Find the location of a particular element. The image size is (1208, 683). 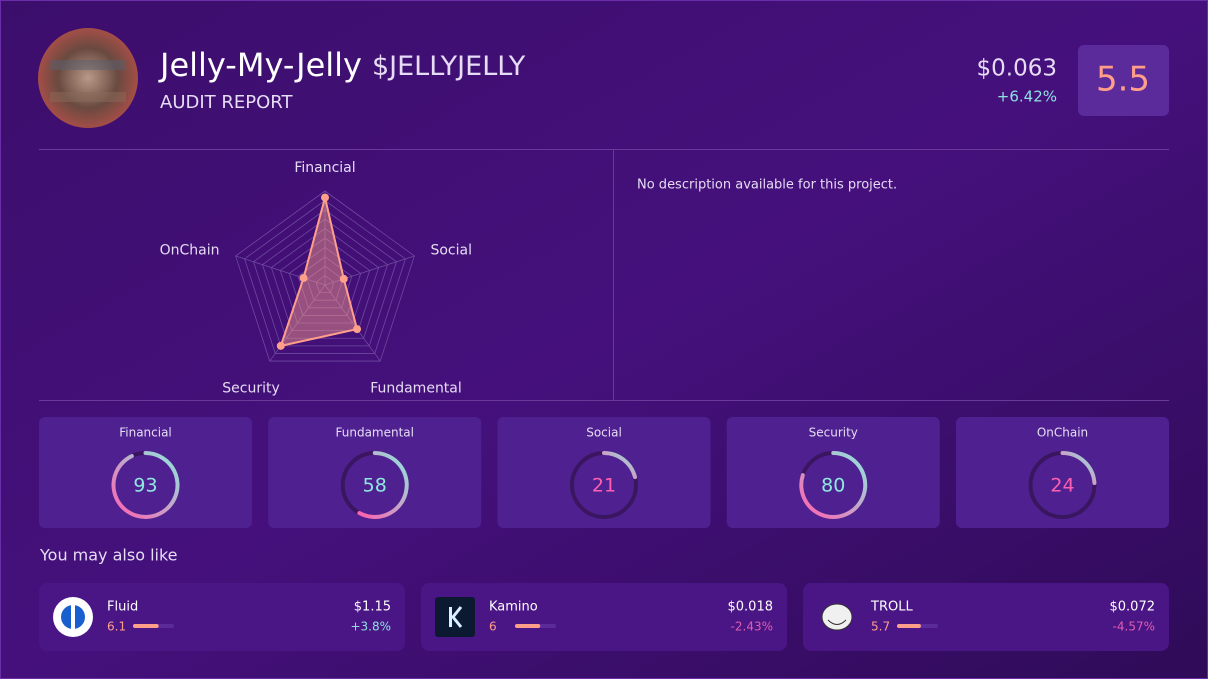

avatar is located at coordinates (88, 78).